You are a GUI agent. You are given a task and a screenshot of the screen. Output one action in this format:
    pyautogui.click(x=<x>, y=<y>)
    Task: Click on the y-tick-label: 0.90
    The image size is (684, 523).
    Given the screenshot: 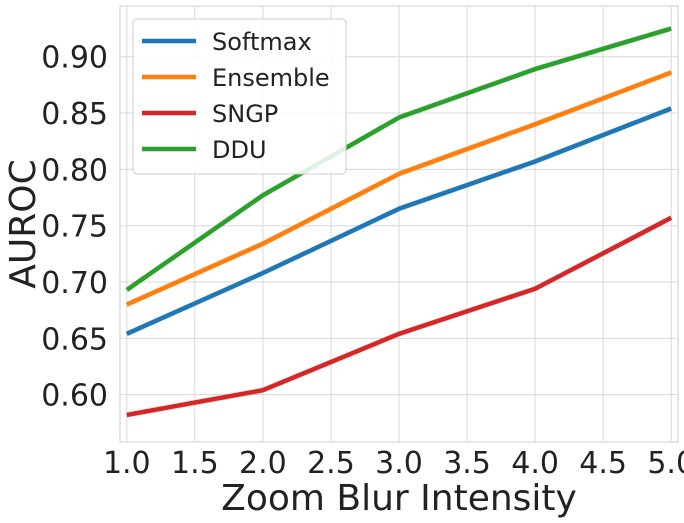 What is the action you would take?
    pyautogui.click(x=74, y=58)
    